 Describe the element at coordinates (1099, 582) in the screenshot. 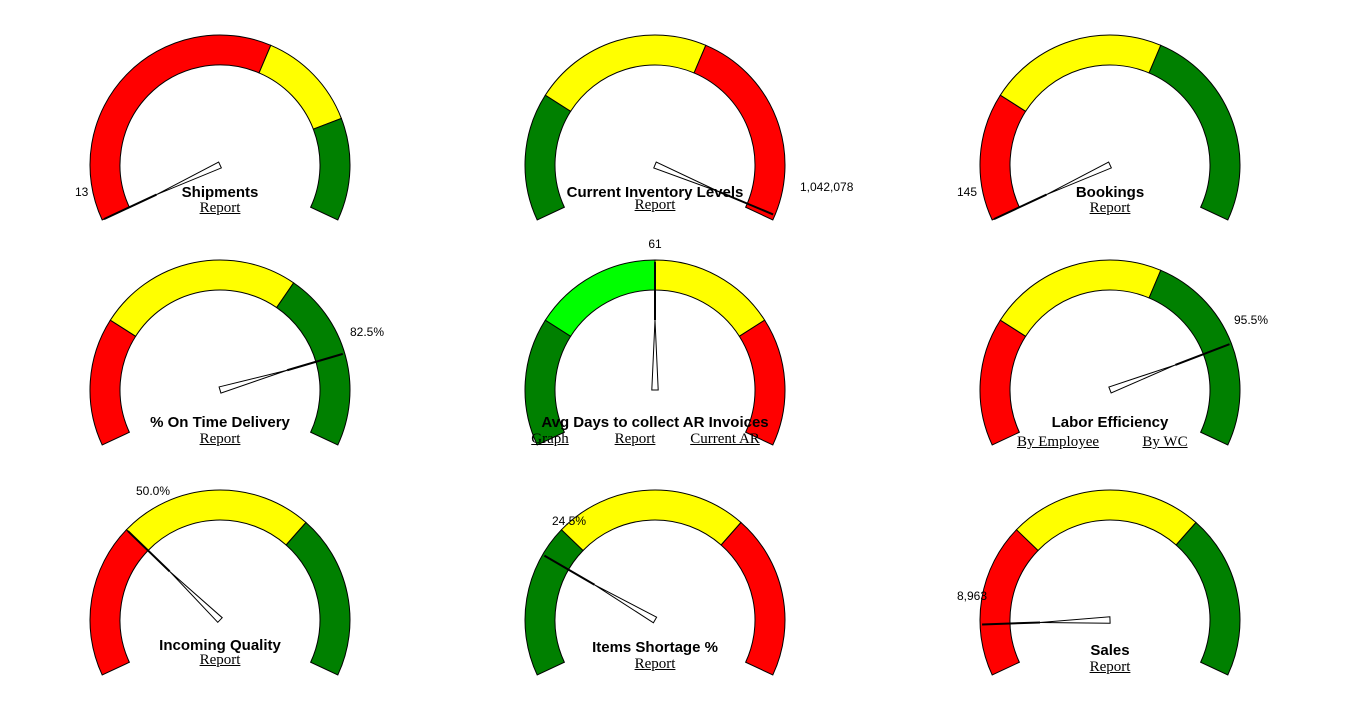

I see `gauge-8: 8,963 Sales` at that location.